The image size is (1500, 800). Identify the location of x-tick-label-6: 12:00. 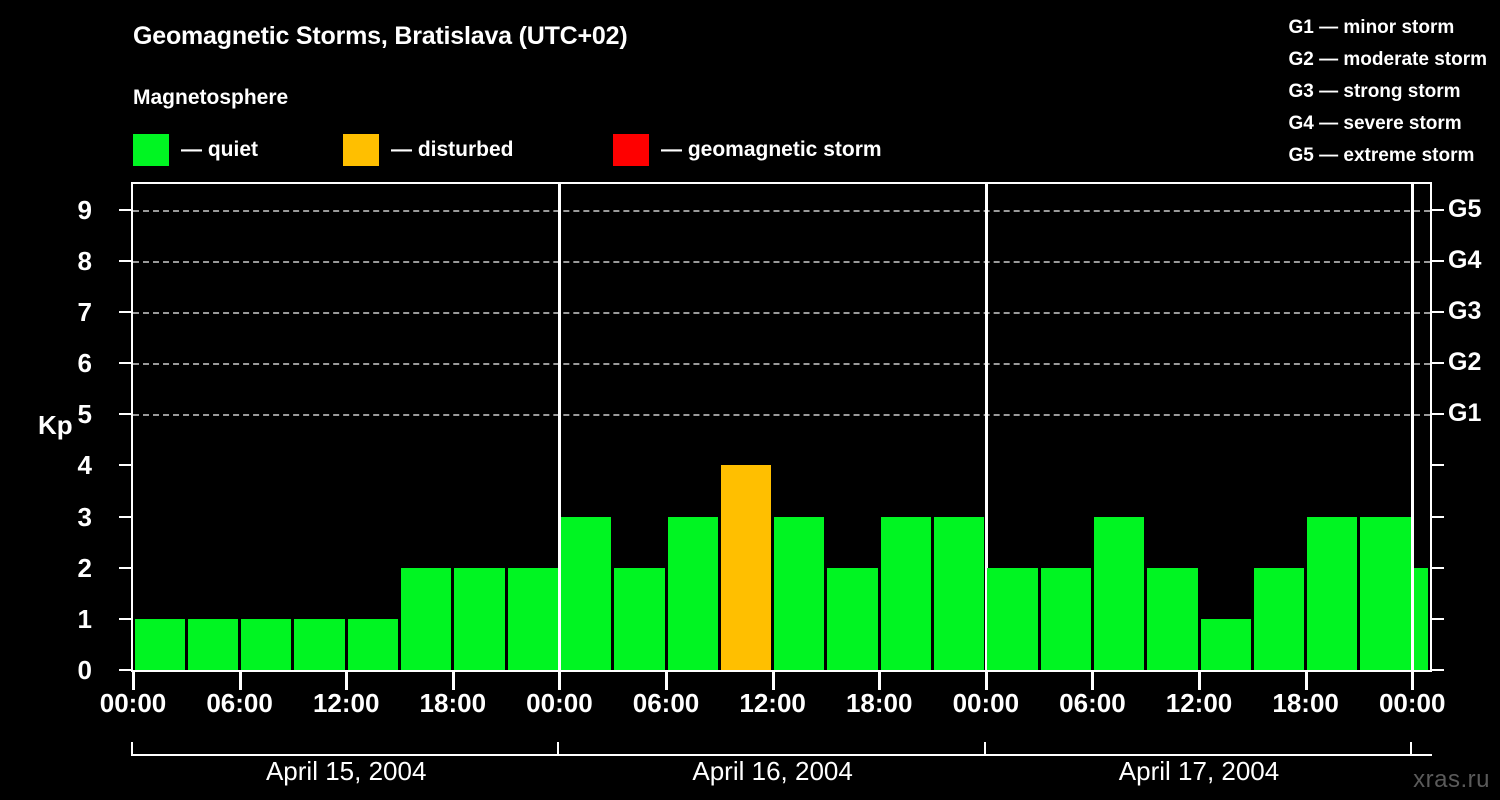
(772, 703).